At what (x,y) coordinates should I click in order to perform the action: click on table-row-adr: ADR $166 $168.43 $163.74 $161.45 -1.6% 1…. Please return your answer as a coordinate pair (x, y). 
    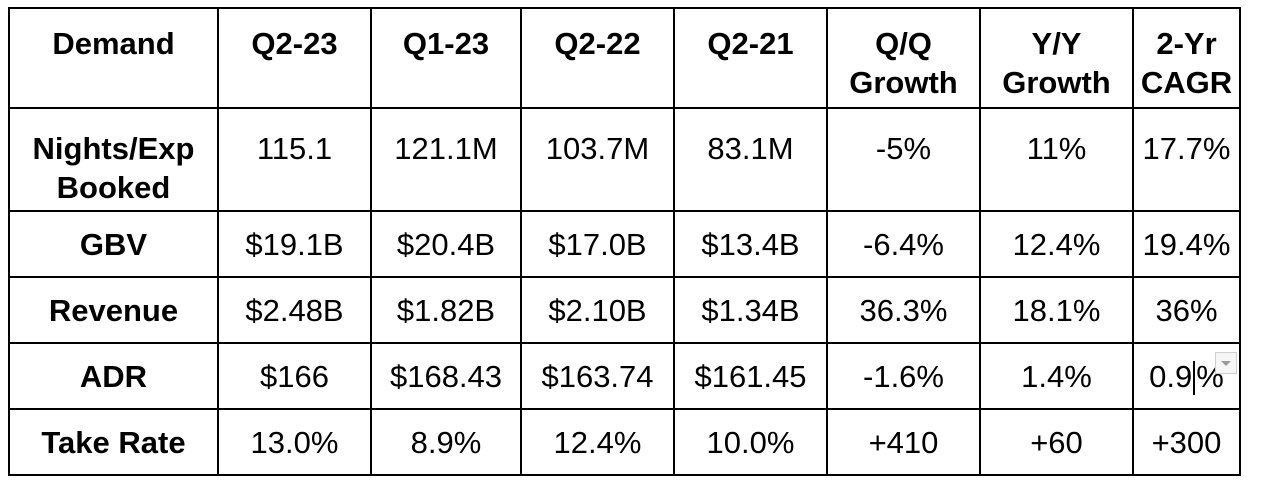
    Looking at the image, I should click on (624, 376).